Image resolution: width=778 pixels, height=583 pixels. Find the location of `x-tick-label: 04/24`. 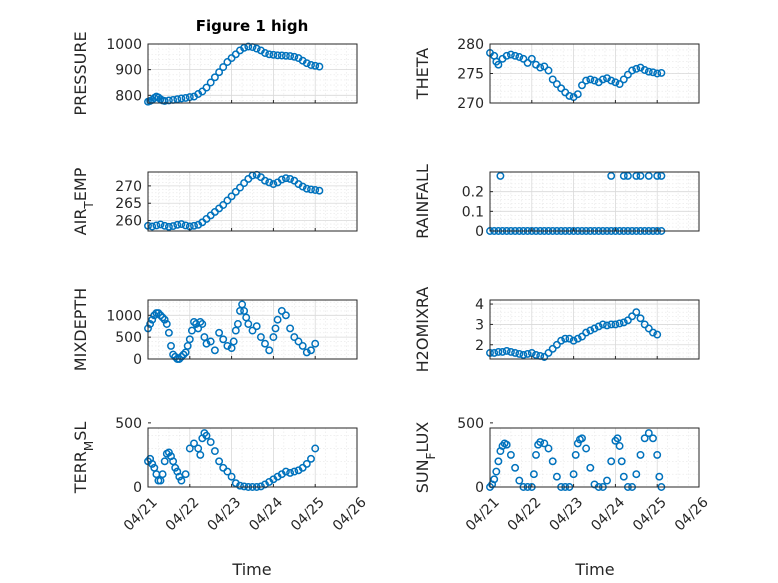

x-tick-label: 04/24 is located at coordinates (266, 514).